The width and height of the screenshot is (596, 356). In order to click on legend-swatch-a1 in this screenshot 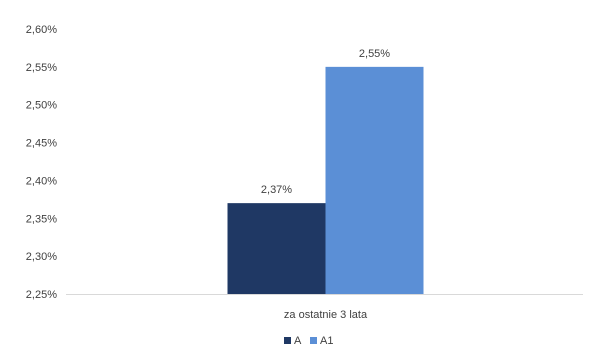, I will do `click(313, 340)`.